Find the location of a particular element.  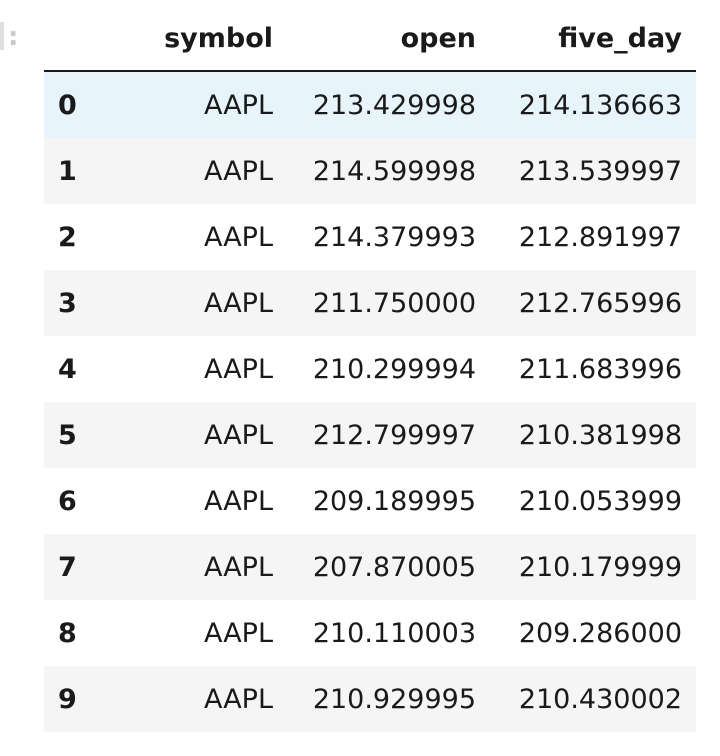

output-prompt-marker: : is located at coordinates (13, 37).